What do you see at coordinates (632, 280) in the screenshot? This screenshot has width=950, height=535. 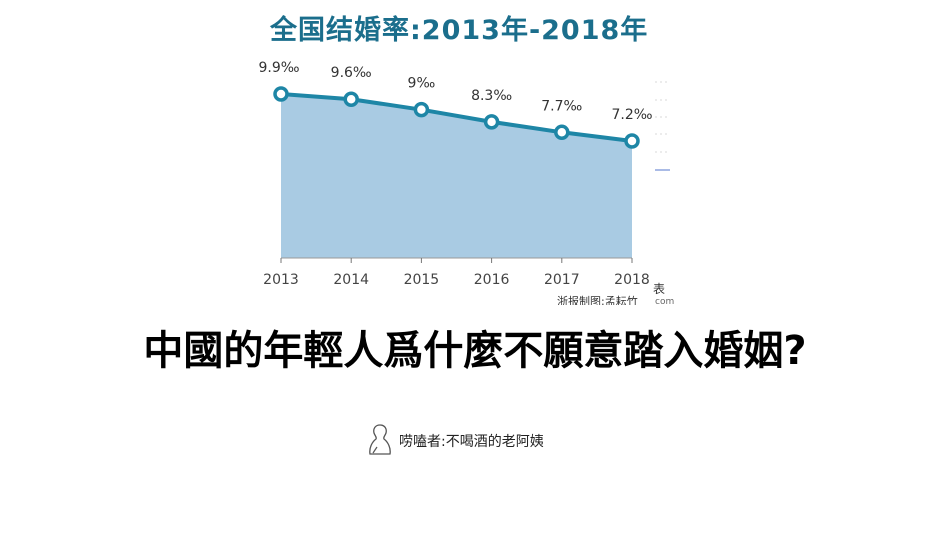 I see `x-tick-label: 2018` at bounding box center [632, 280].